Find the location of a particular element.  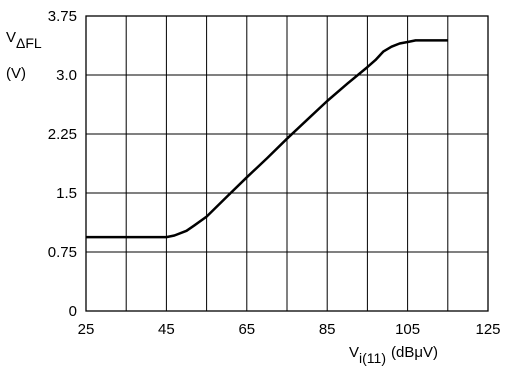

y-tick-label: 0.75 is located at coordinates (62, 252).